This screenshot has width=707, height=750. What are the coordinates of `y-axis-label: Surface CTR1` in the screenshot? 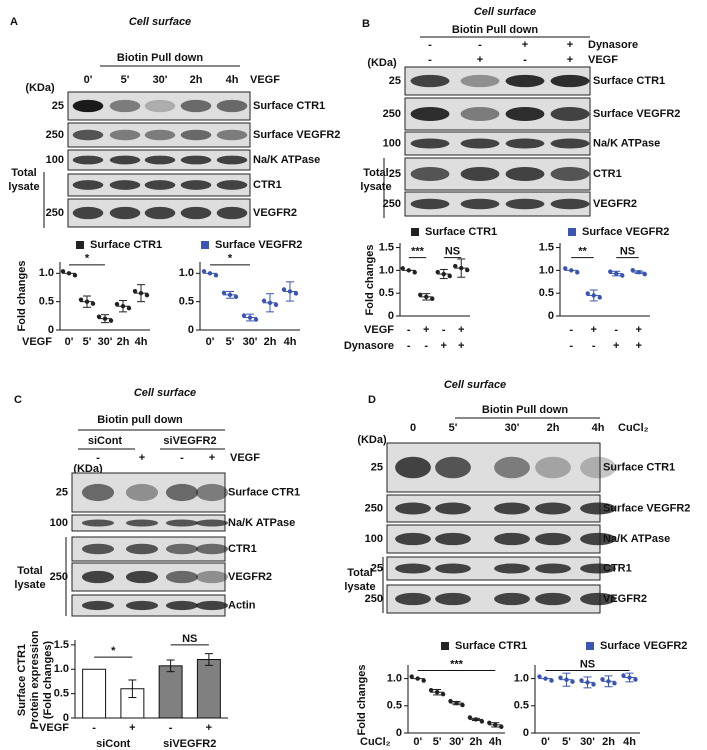 It's located at (22, 680).